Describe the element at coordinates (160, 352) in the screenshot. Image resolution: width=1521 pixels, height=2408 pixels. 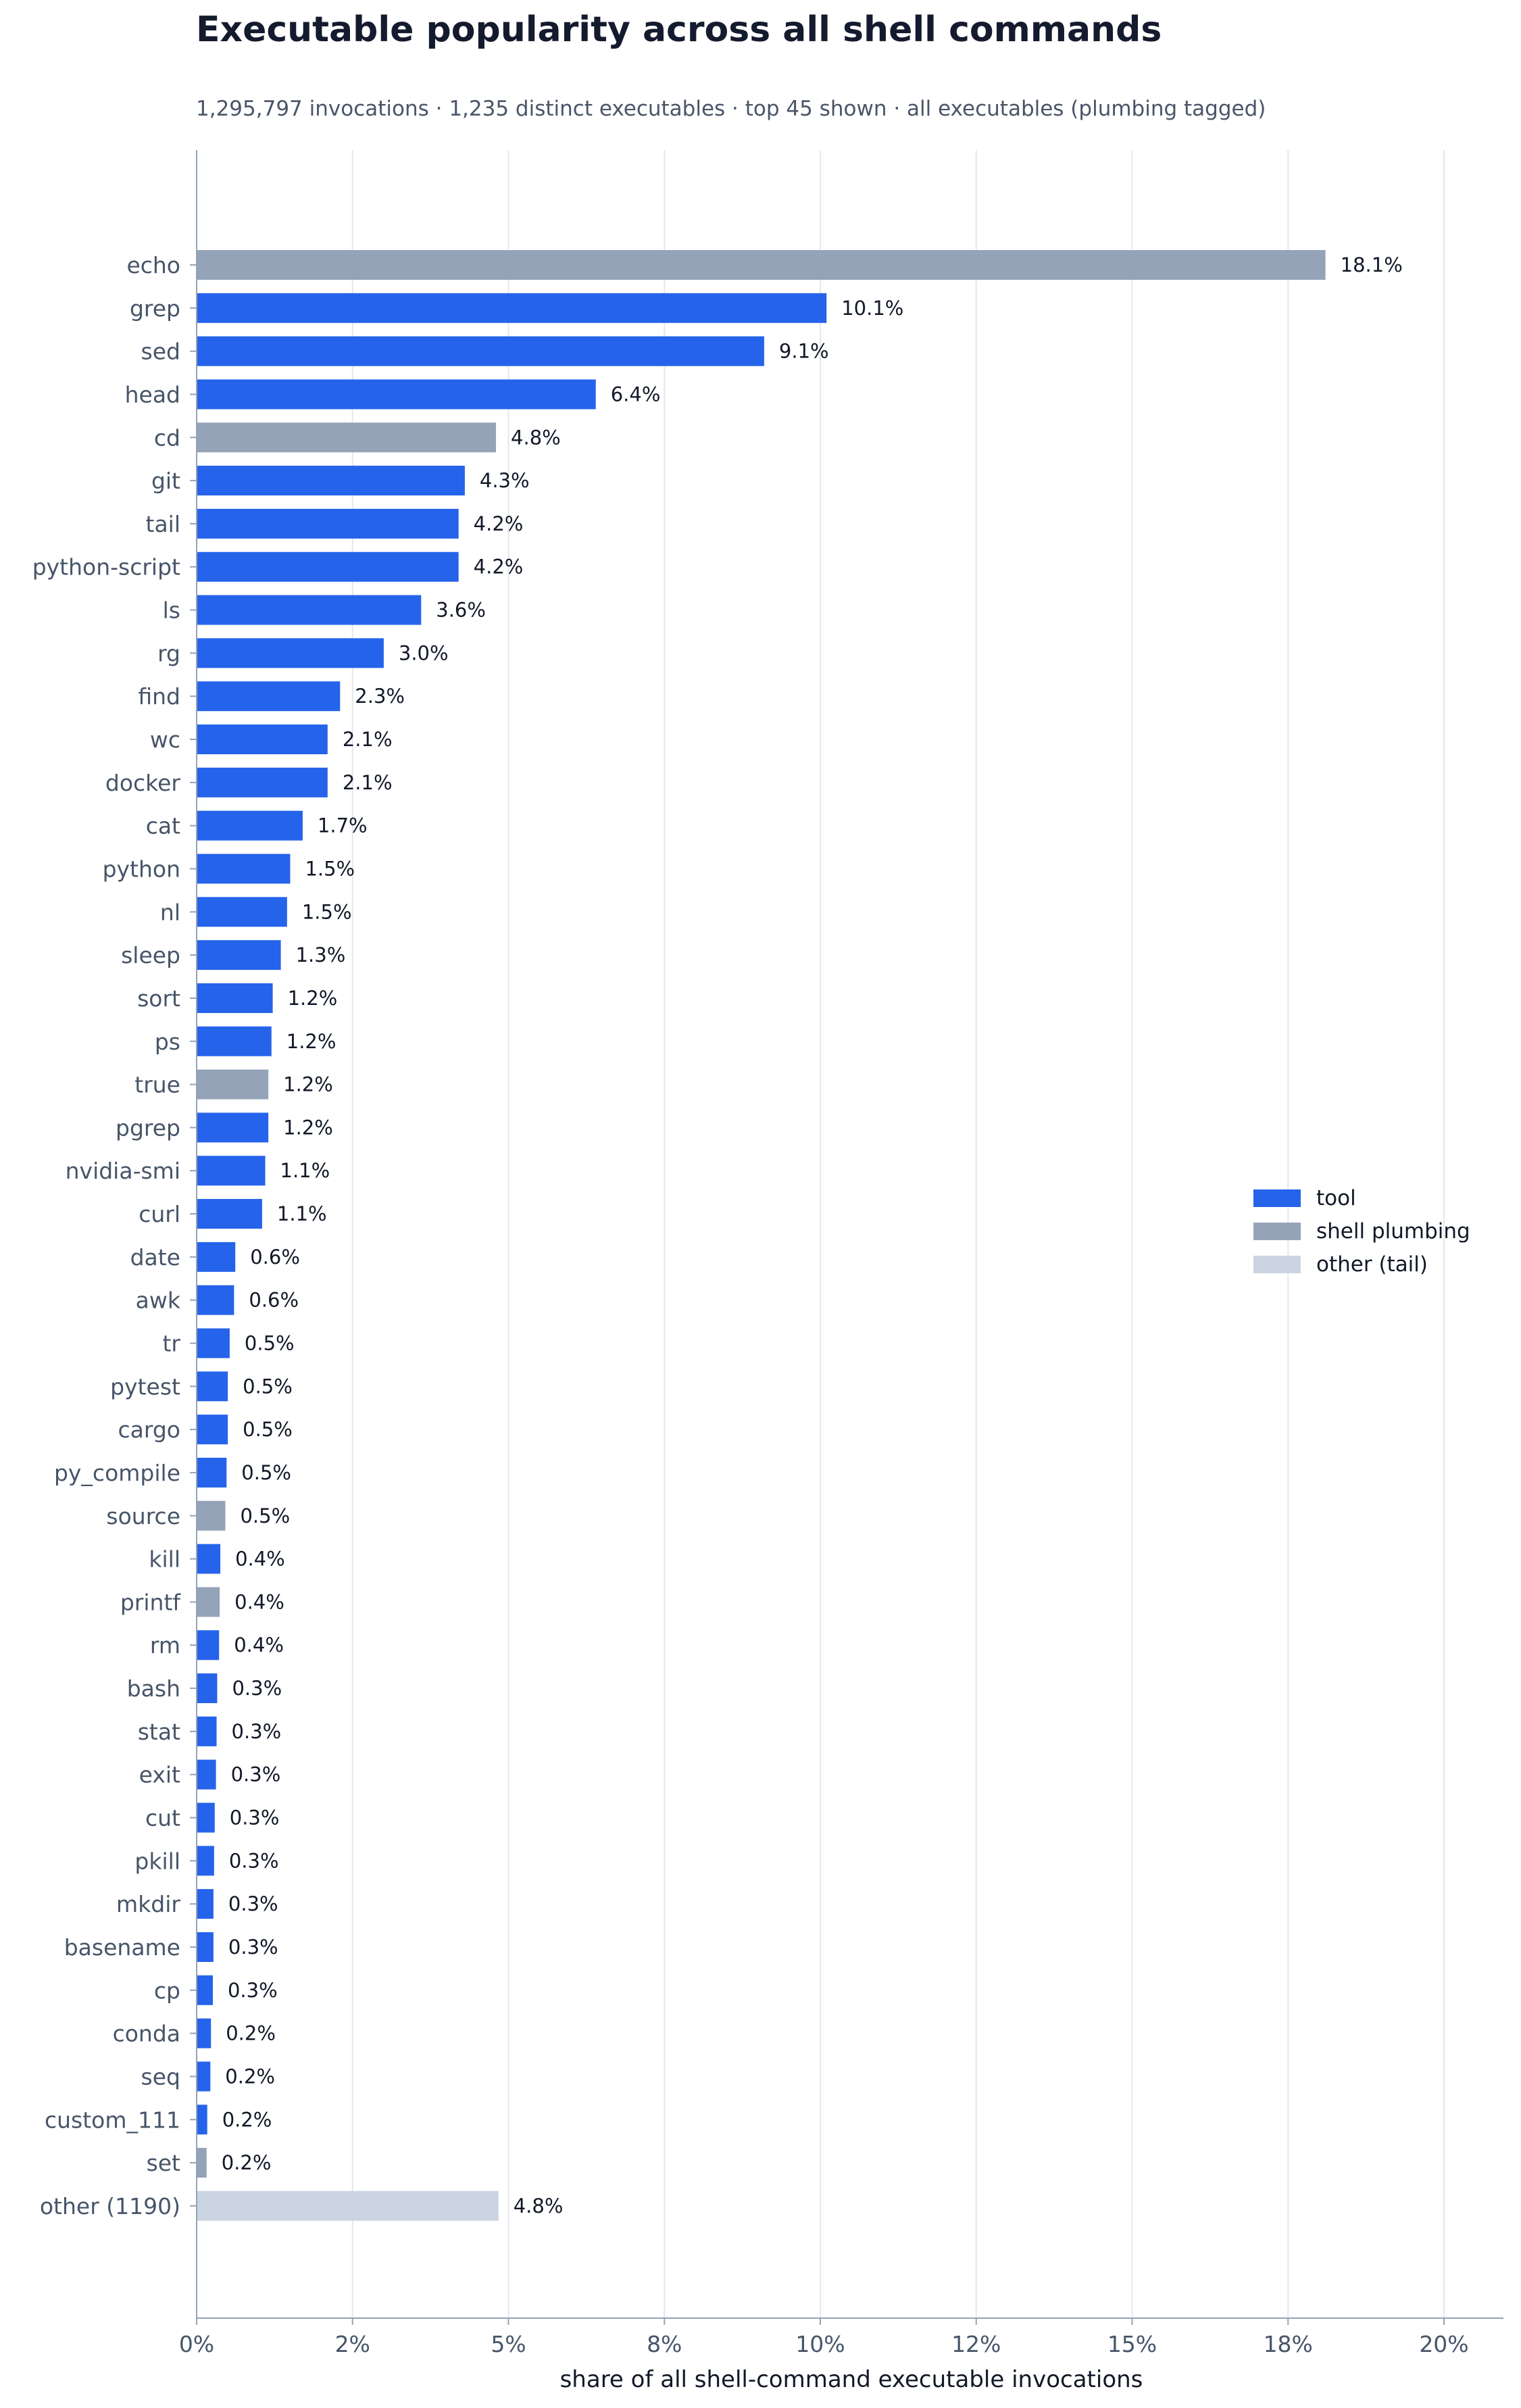
I see `category-label: sed` at that location.